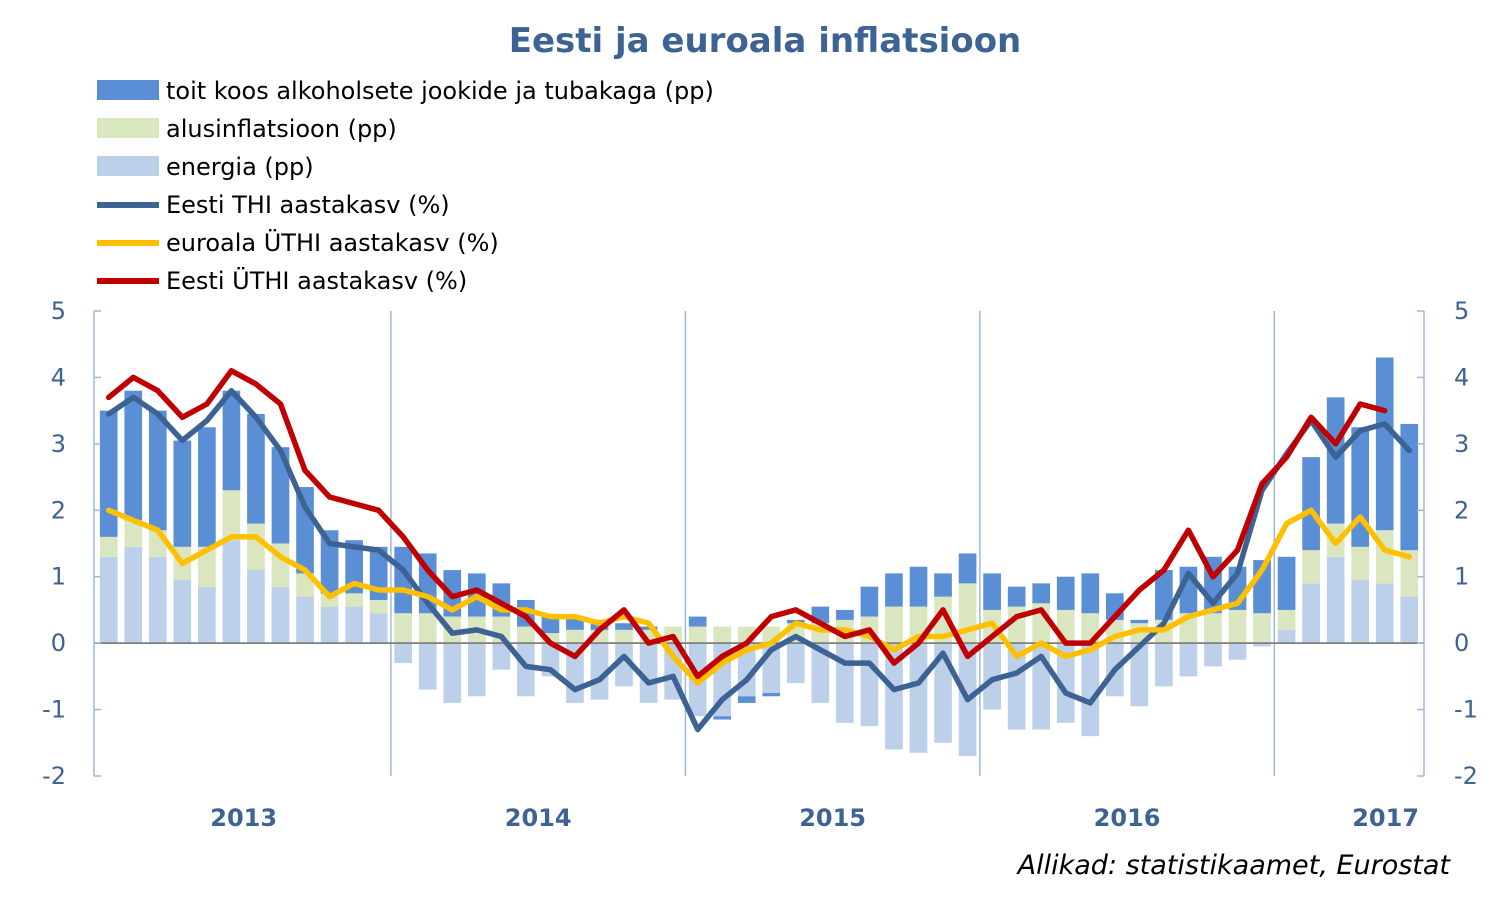 This screenshot has width=1500, height=910. I want to click on y-tick-label-left: 1, so click(58, 577).